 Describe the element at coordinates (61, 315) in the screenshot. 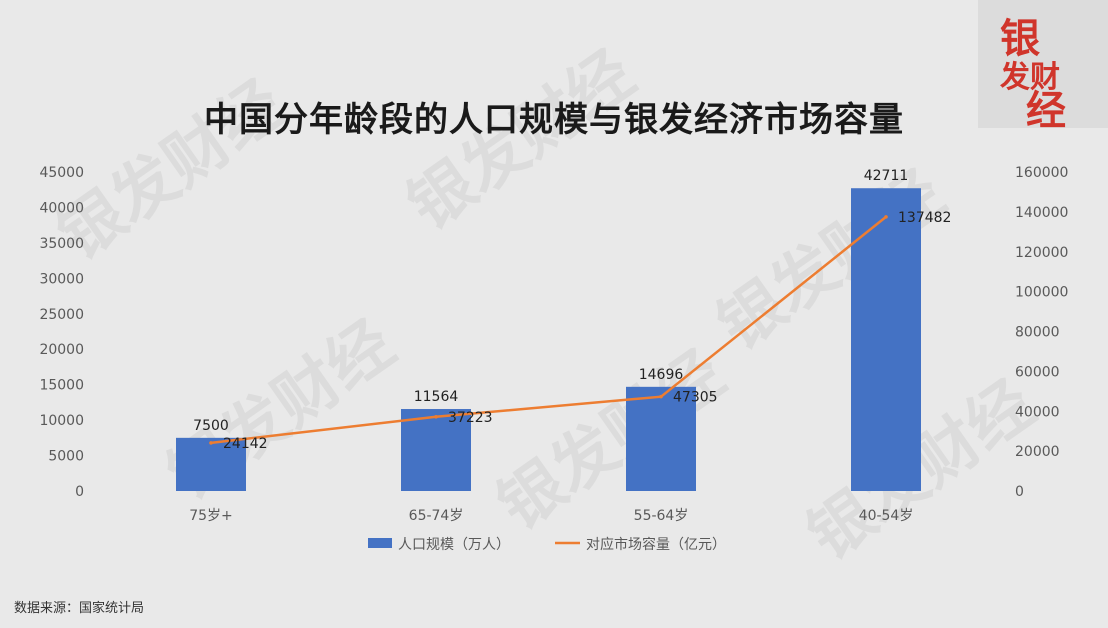

I see `left-tick-label: 25000` at that location.